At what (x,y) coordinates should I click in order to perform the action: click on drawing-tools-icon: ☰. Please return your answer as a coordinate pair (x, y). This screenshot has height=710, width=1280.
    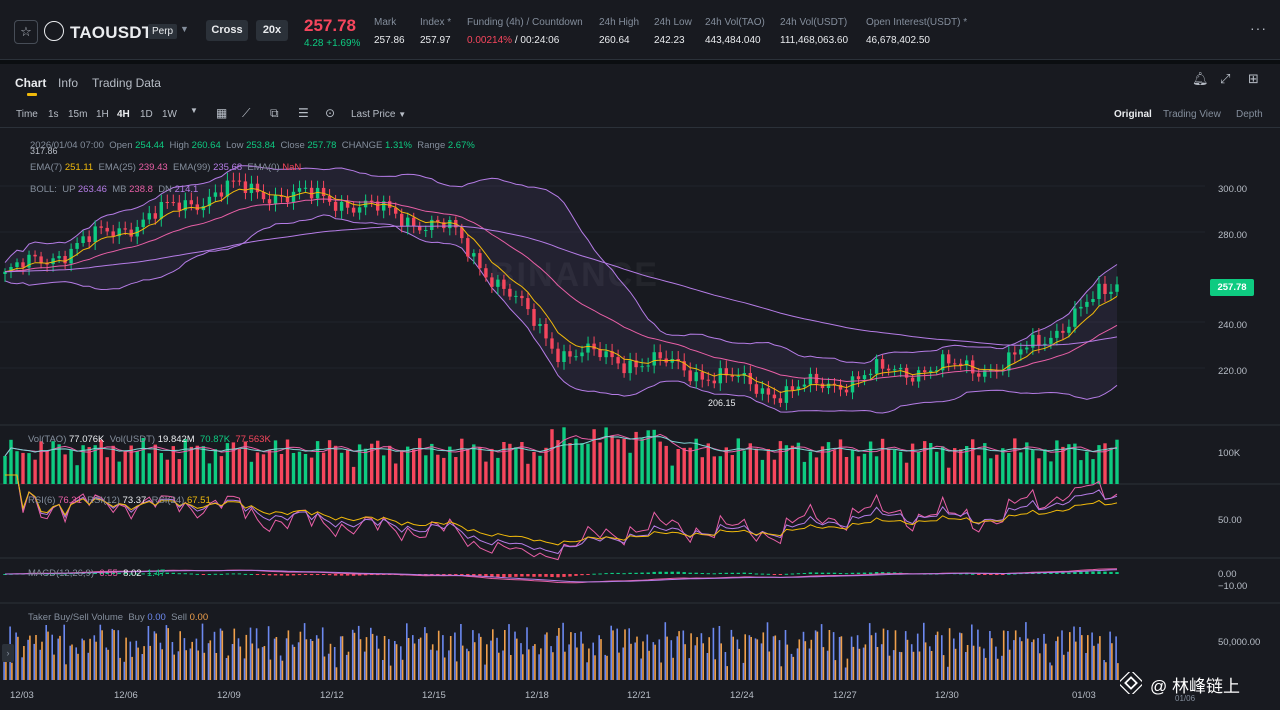
    Looking at the image, I should click on (303, 113).